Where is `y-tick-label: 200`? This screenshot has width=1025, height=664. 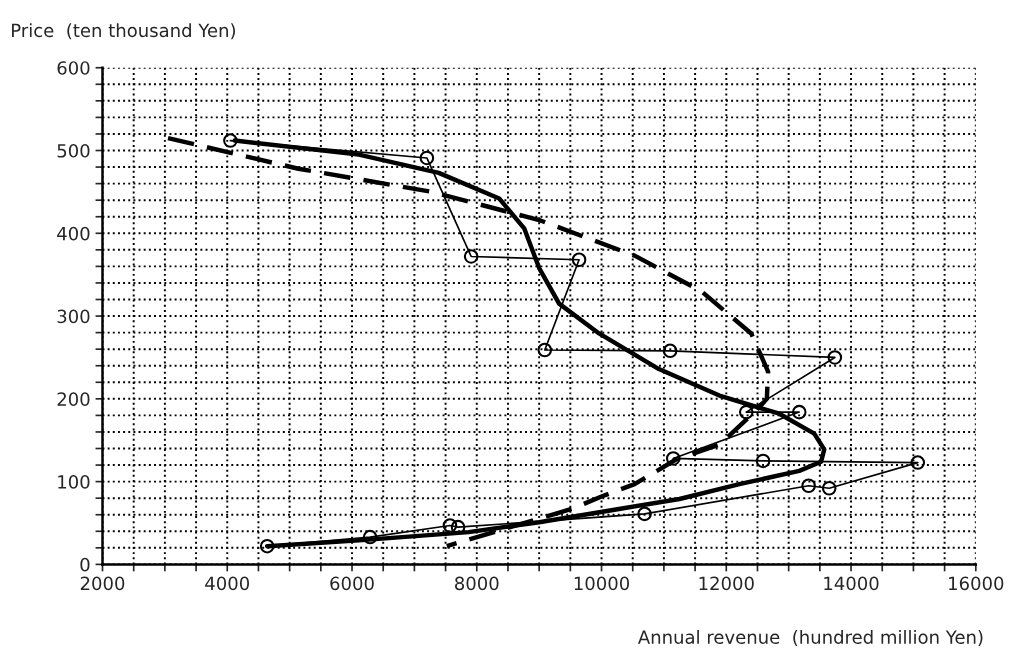
y-tick-label: 200 is located at coordinates (73, 399).